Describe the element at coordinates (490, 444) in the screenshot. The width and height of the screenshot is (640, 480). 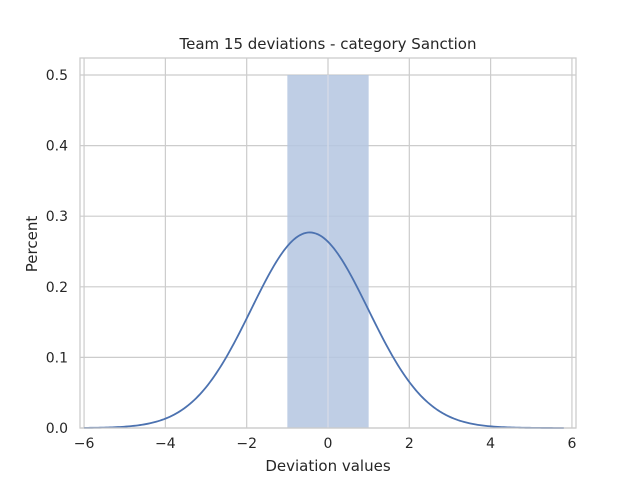
I see `x-tick-label: 4` at that location.